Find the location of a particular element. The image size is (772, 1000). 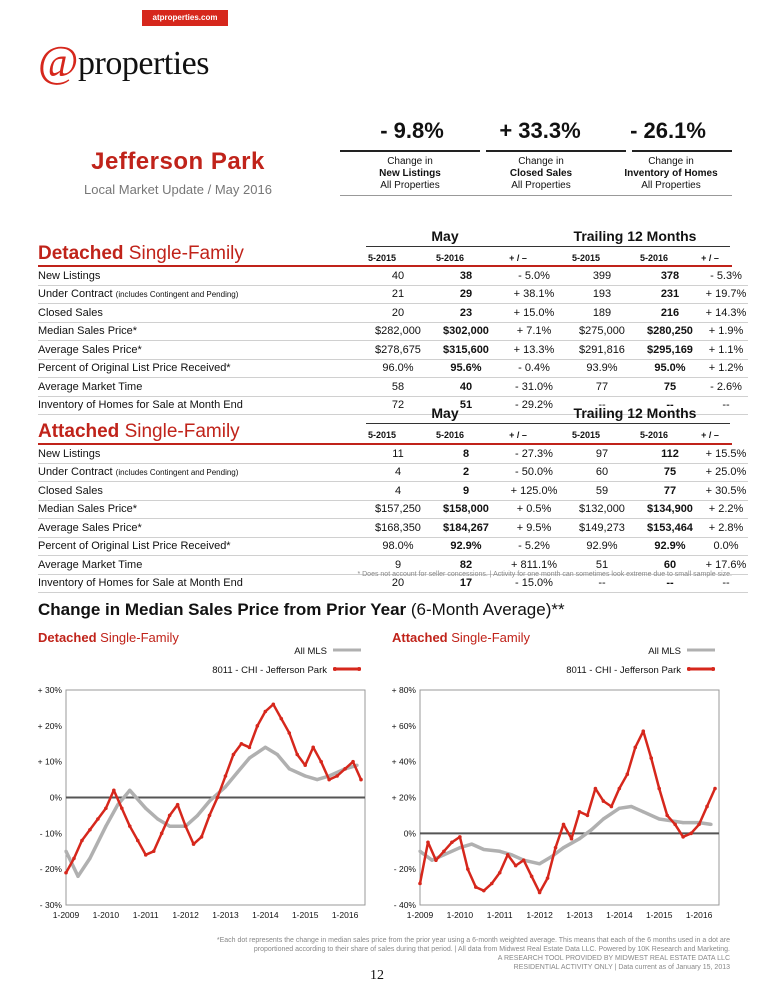

table-cell: 77 is located at coordinates (602, 386).